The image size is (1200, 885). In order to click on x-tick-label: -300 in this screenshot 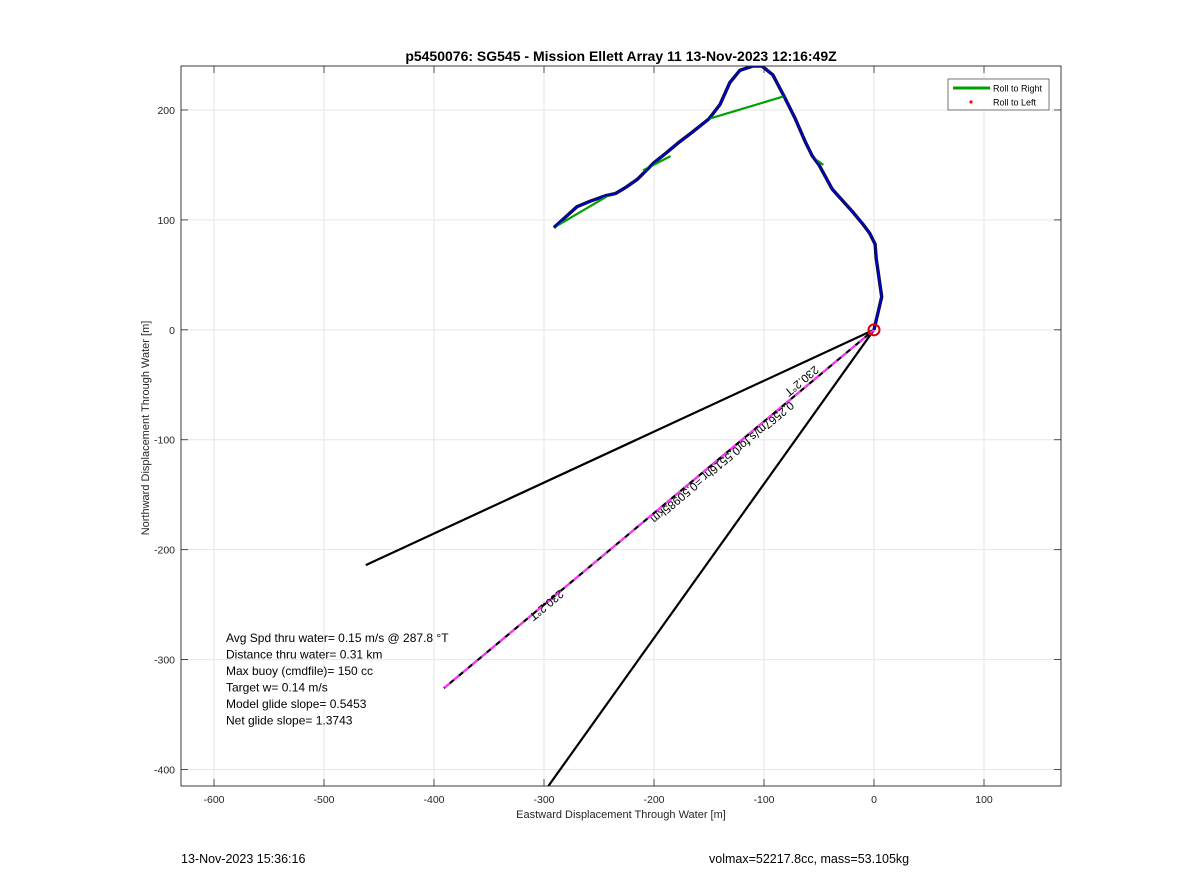, I will do `click(543, 800)`.